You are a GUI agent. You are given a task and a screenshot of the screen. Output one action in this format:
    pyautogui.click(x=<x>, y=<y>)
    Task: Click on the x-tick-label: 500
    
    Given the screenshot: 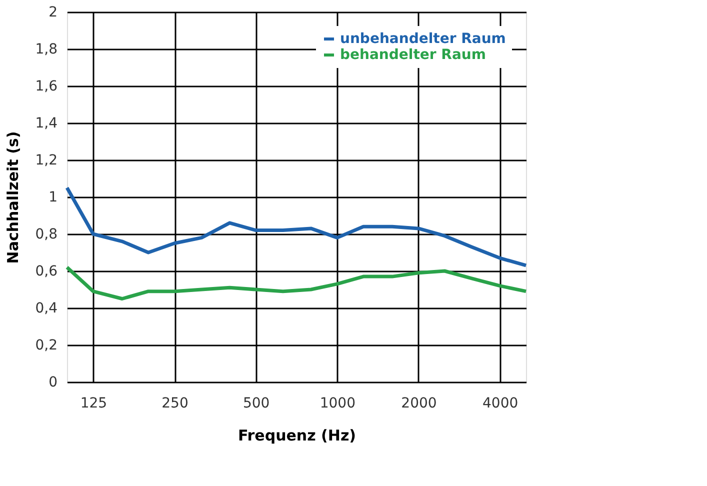 What is the action you would take?
    pyautogui.click(x=256, y=404)
    